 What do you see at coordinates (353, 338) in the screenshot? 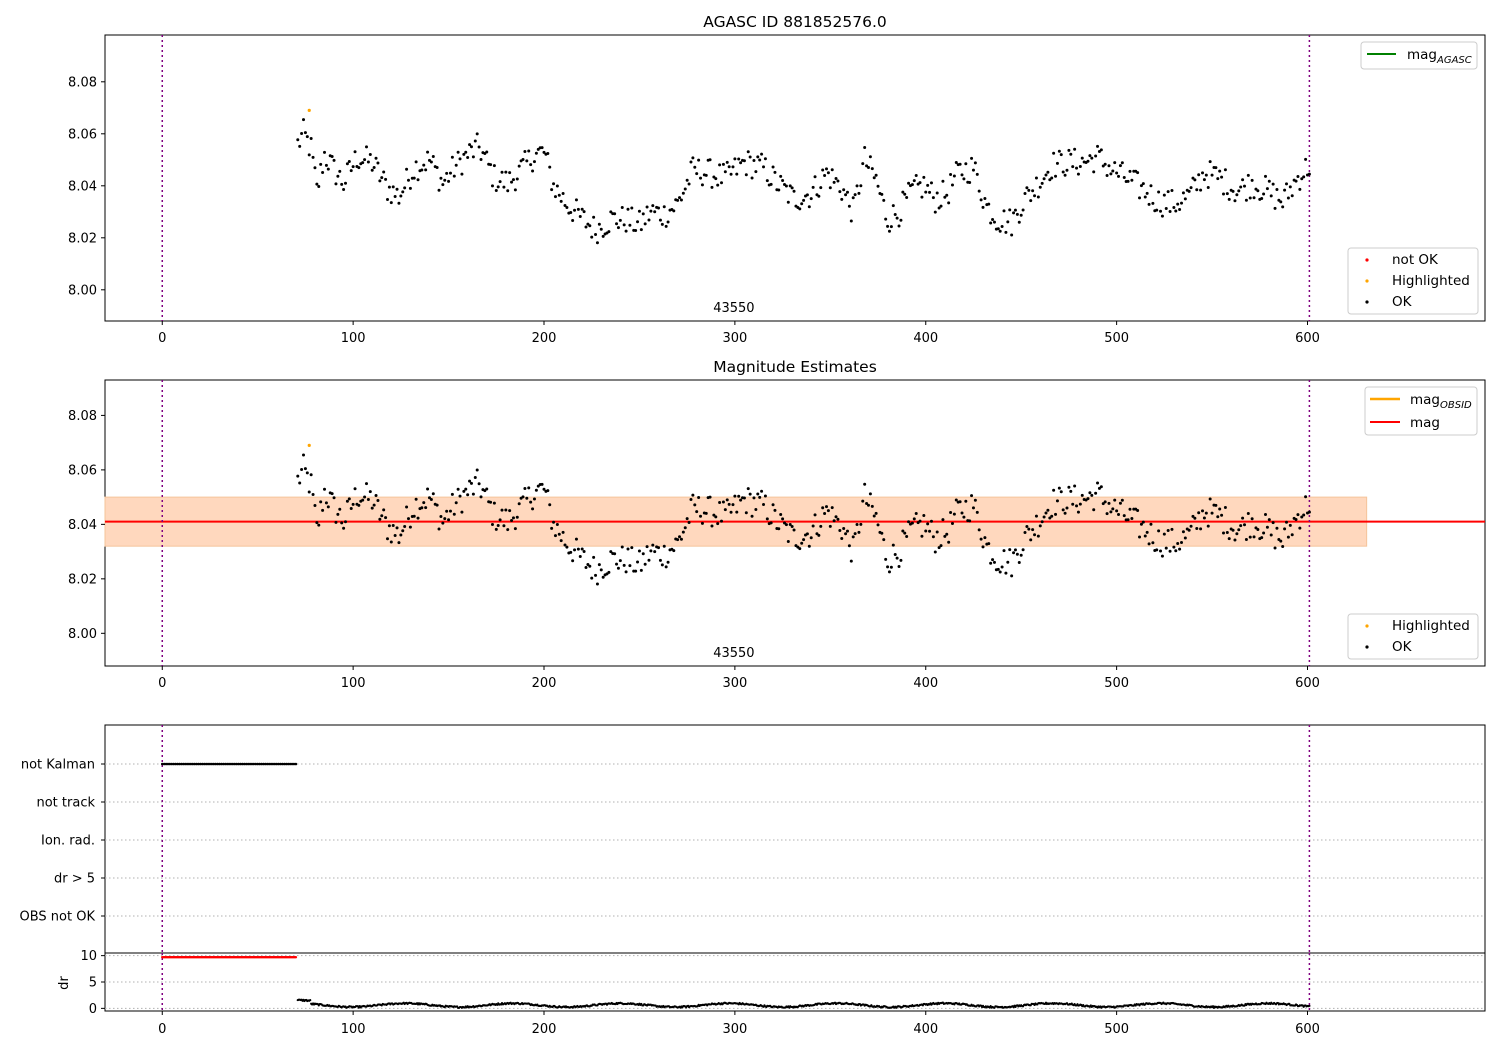
I see `x-tick-label: 100` at bounding box center [353, 338].